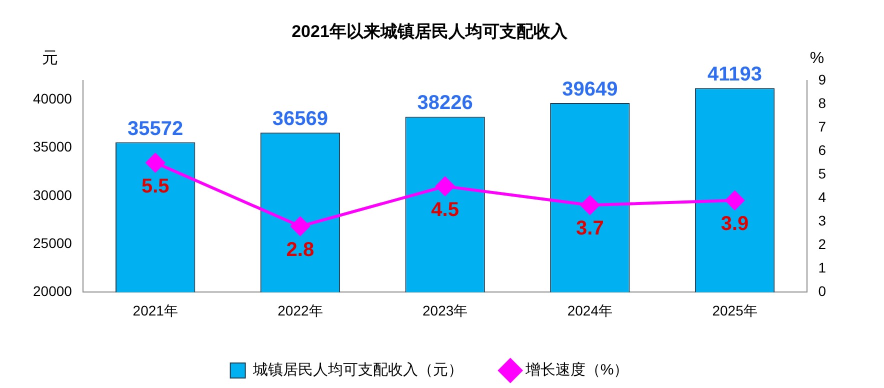  What do you see at coordinates (822, 268) in the screenshot?
I see `y2-tick-label: 1` at bounding box center [822, 268].